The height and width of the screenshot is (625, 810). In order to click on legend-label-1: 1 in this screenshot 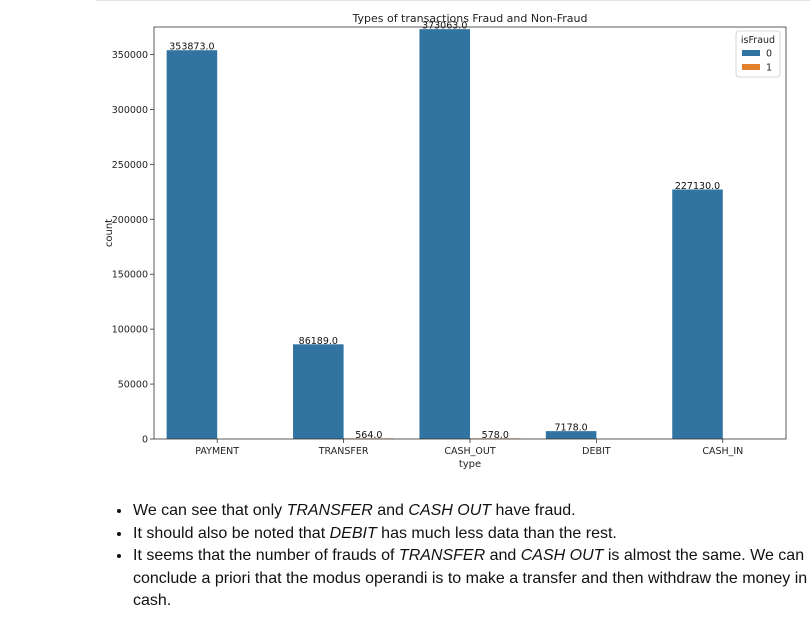, I will do `click(769, 68)`.